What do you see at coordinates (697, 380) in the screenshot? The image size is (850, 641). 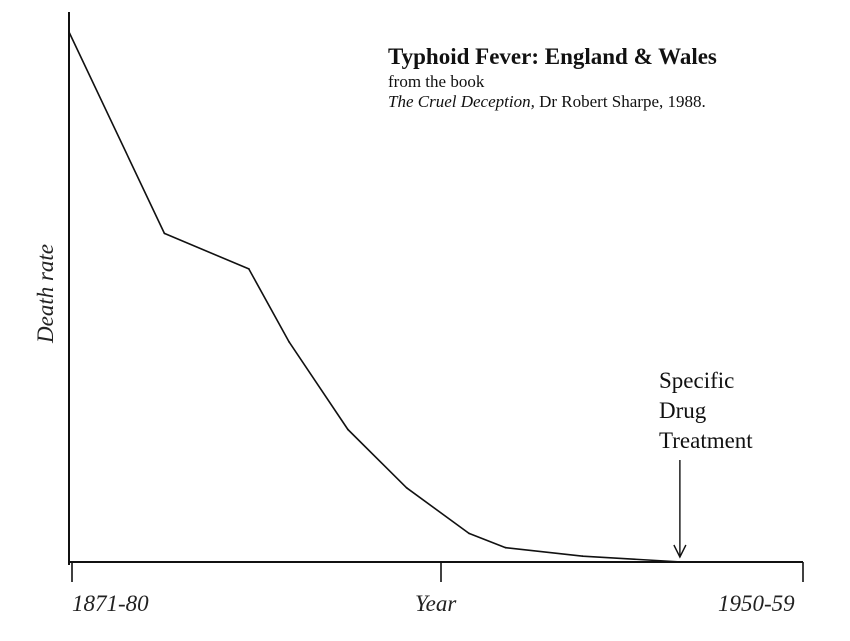 I see `annotation-line-1: Specific` at bounding box center [697, 380].